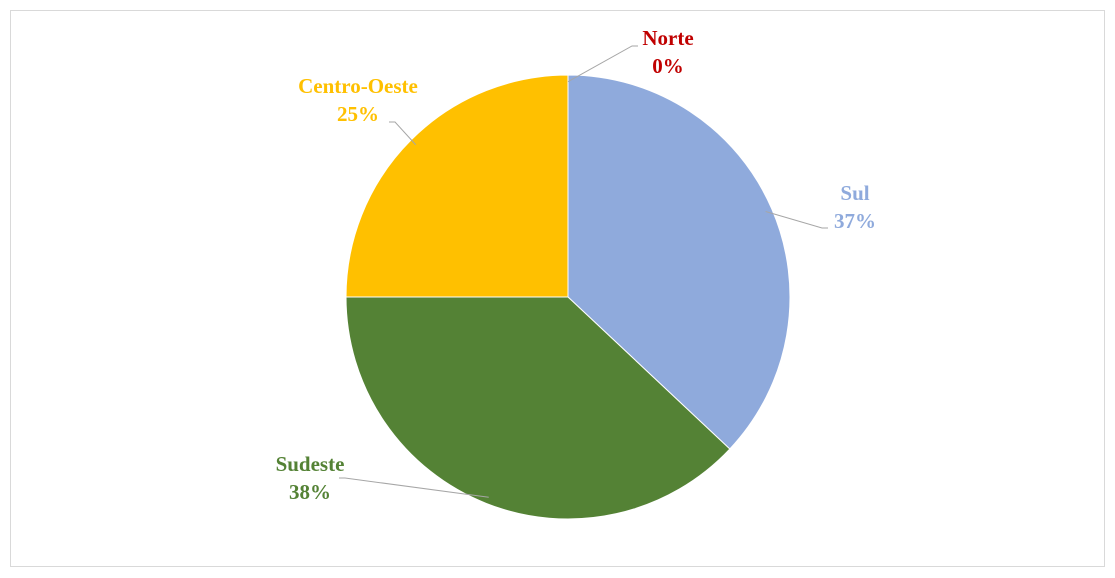  What do you see at coordinates (310, 464) in the screenshot?
I see `slice-category-label: Sudeste` at bounding box center [310, 464].